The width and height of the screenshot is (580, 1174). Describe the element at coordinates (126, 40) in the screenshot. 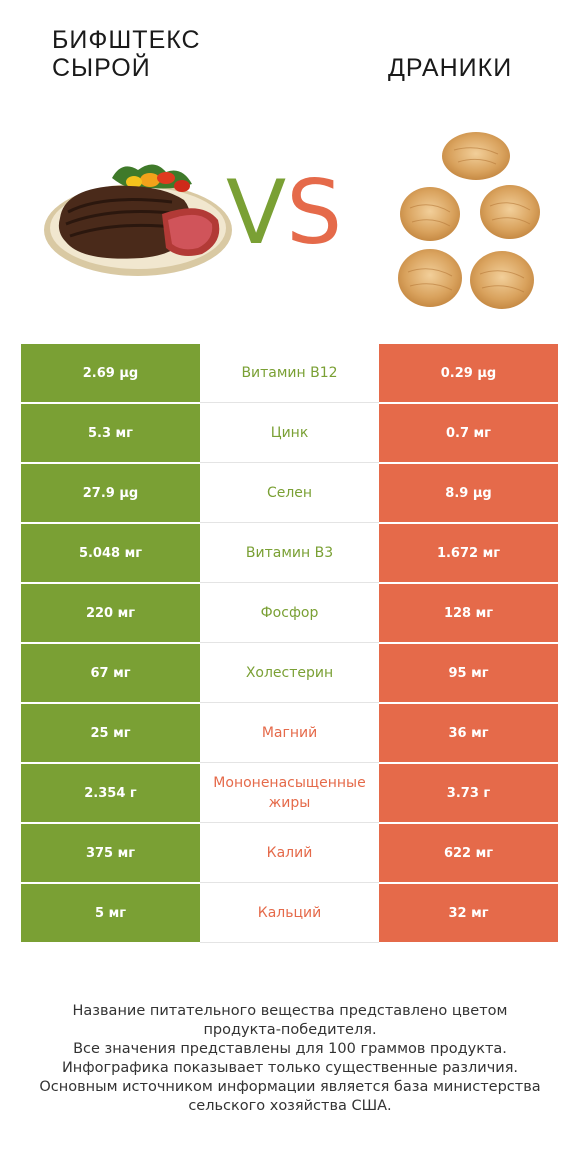

I see `left-title-line1: БИФШТЕКС` at that location.